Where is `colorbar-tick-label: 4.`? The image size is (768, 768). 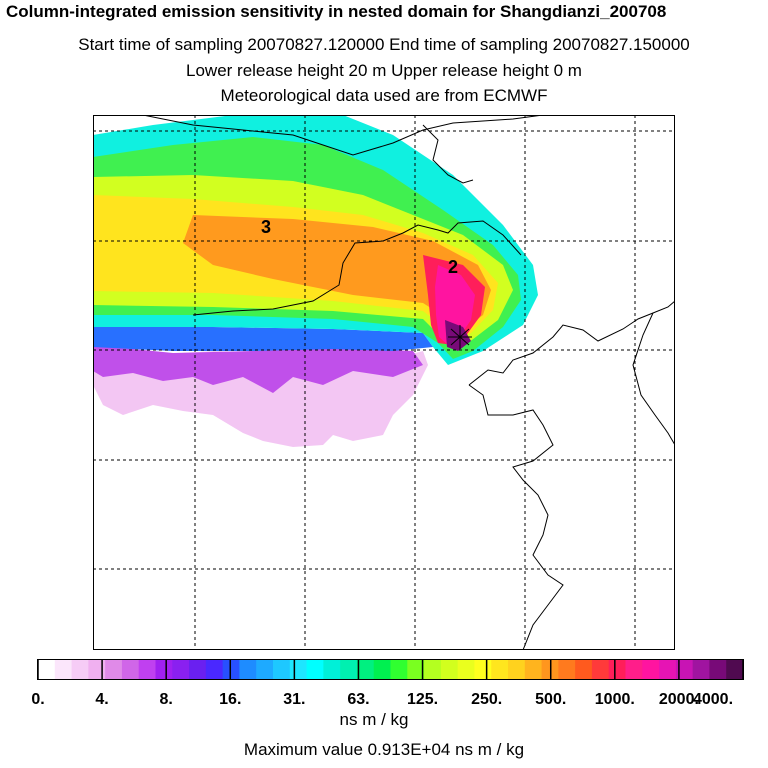
colorbar-tick-label: 4. is located at coordinates (101, 699).